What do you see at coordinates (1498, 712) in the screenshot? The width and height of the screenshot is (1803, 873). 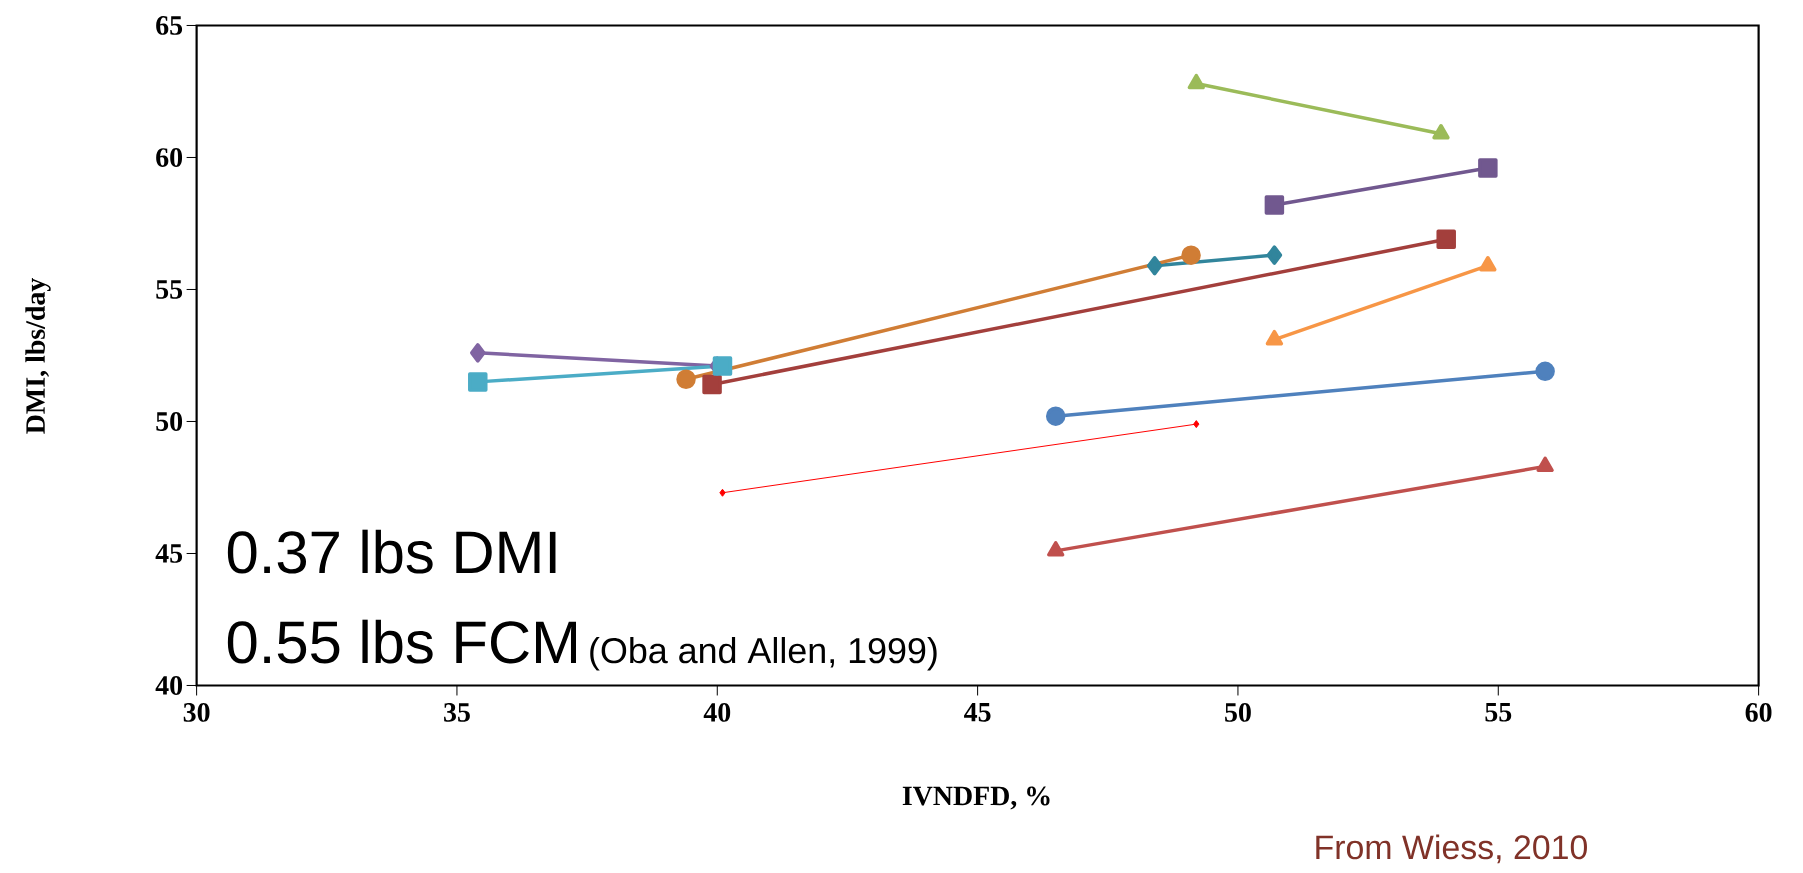 I see `x-tick-label: 55` at bounding box center [1498, 712].